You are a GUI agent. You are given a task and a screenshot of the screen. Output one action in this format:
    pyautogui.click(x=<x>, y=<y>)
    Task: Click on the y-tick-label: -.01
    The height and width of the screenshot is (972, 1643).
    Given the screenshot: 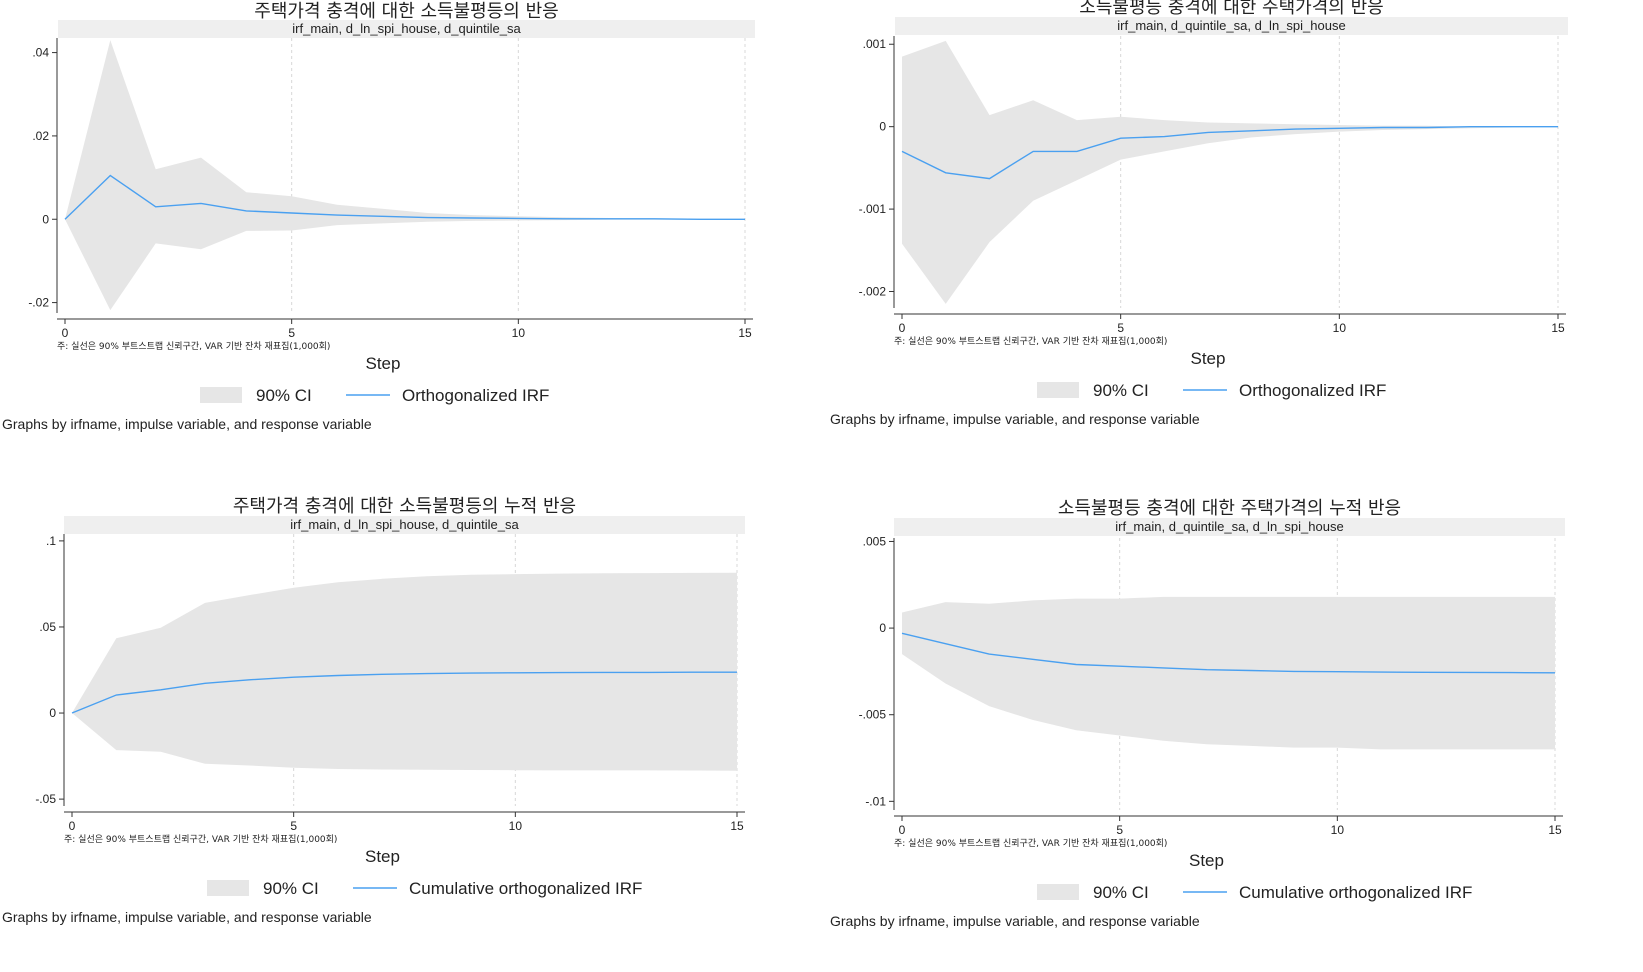 What is the action you would take?
    pyautogui.click(x=875, y=801)
    